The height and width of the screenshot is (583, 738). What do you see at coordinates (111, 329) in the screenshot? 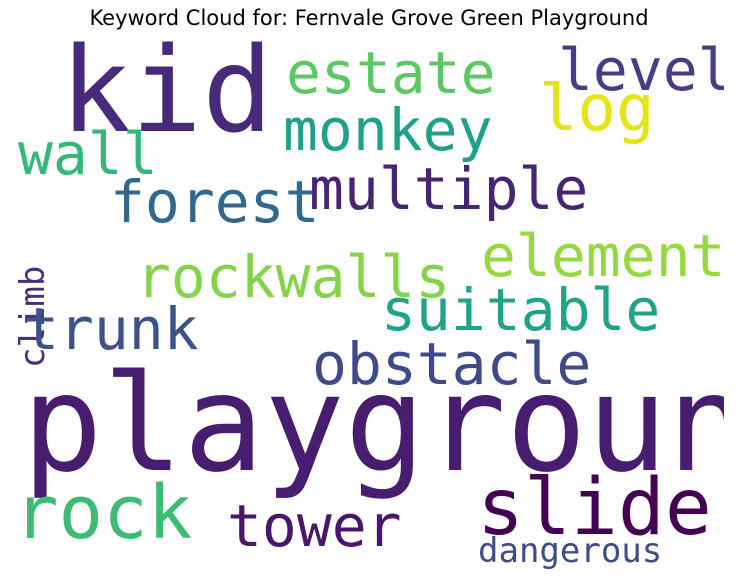
I see `word-trunk: trunk` at bounding box center [111, 329].